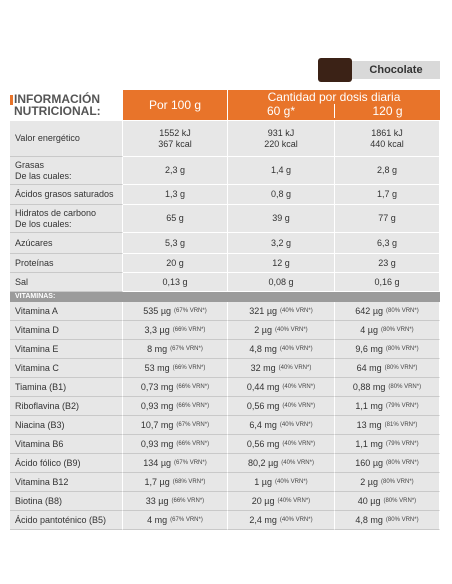  What do you see at coordinates (369, 348) in the screenshot?
I see `amount: 9,6 mg` at bounding box center [369, 348].